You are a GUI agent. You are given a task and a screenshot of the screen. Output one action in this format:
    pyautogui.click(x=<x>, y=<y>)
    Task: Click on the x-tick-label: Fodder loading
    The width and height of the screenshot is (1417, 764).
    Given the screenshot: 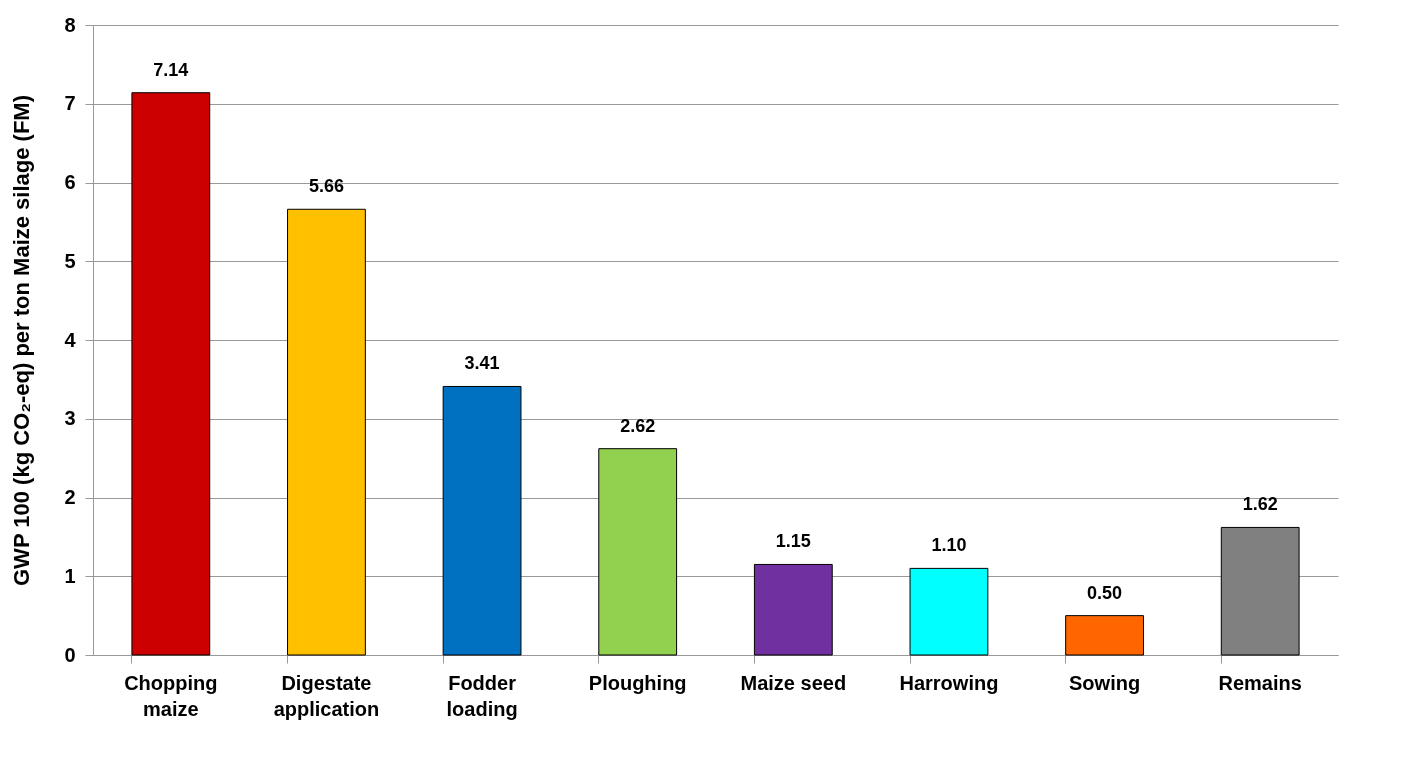 What is the action you would take?
    pyautogui.click(x=482, y=695)
    